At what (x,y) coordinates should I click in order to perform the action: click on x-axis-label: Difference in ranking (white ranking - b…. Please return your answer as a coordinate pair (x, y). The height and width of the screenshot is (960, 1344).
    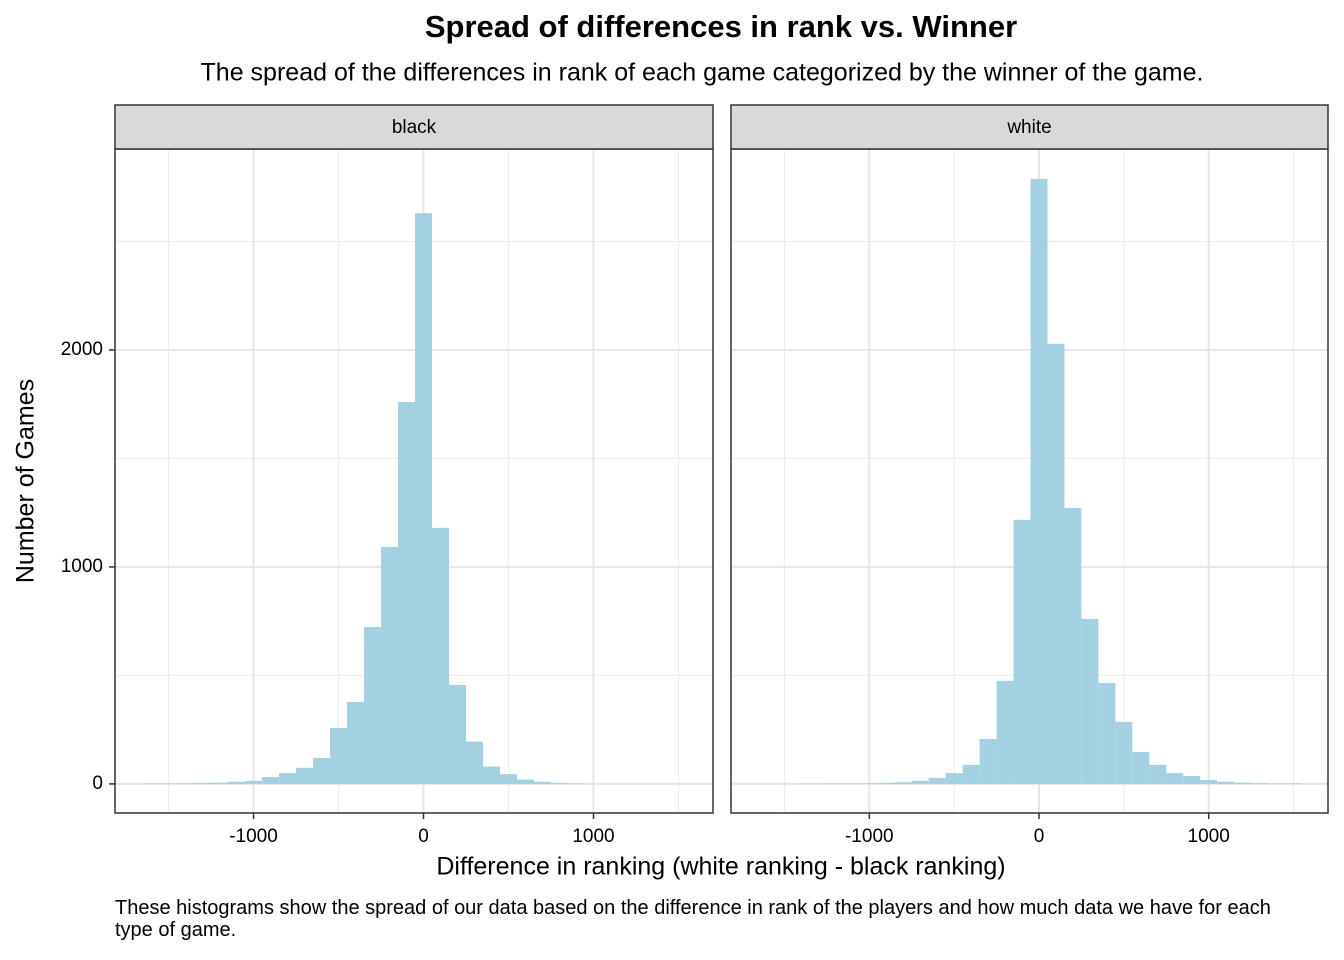
    Looking at the image, I should click on (720, 867).